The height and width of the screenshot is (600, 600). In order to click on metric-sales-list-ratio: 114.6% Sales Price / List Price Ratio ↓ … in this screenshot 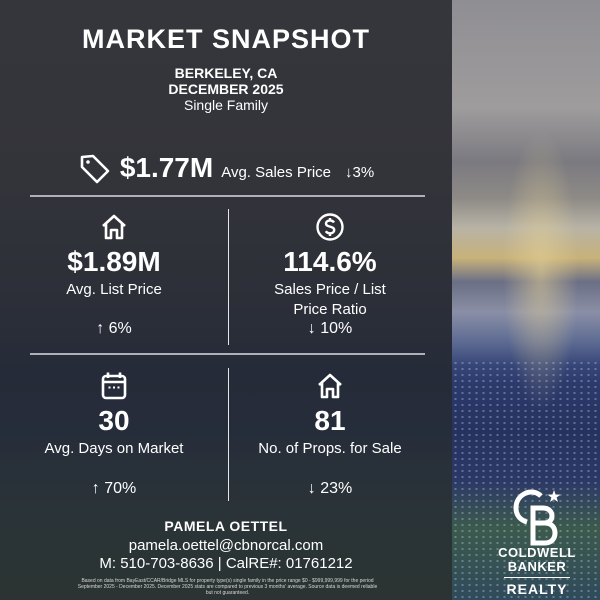, I will do `click(330, 275)`.